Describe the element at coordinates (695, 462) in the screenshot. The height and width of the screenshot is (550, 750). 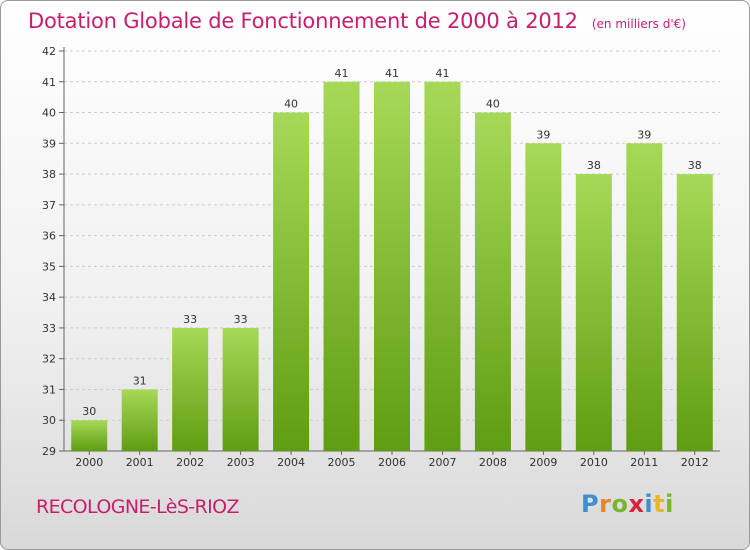
I see `x-tick-label: 2012` at that location.